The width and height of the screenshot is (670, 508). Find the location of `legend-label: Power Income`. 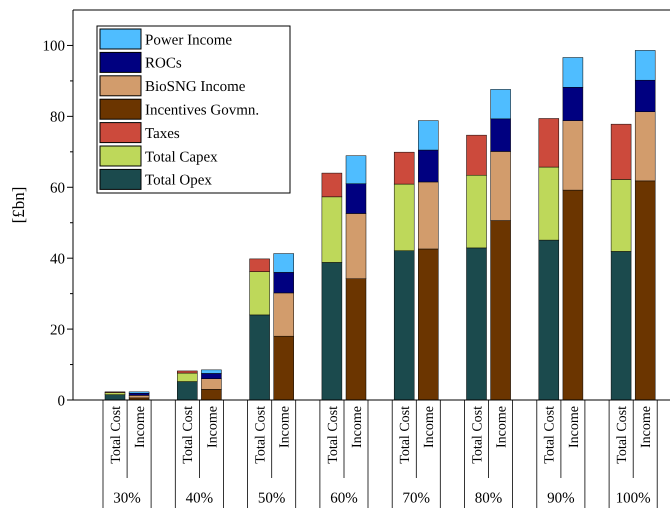

legend-label: Power Income is located at coordinates (188, 40).